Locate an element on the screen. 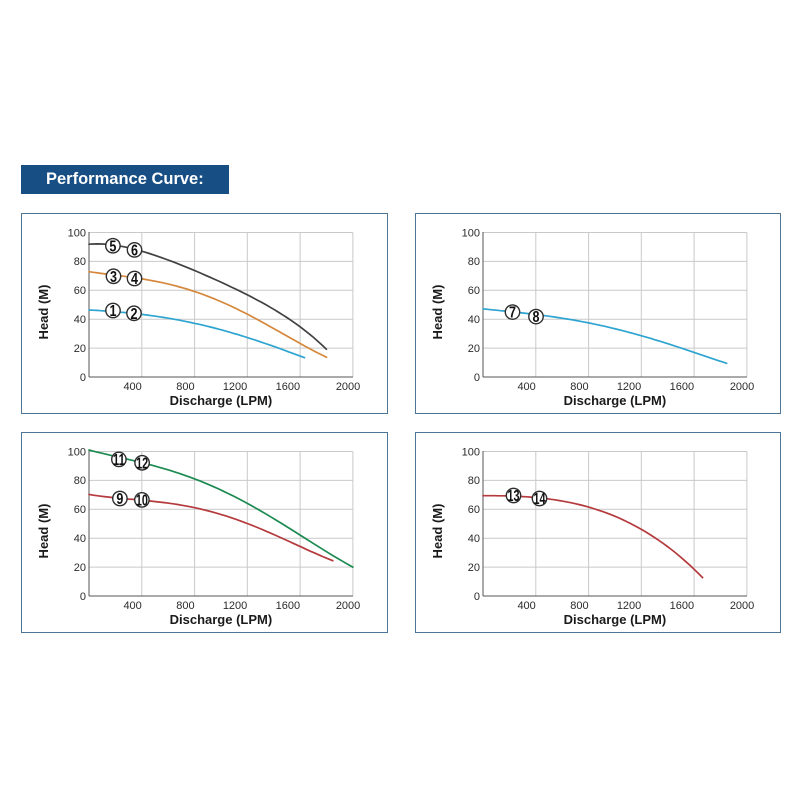 The image size is (800, 800). svg-text: 1 is located at coordinates (113, 311).